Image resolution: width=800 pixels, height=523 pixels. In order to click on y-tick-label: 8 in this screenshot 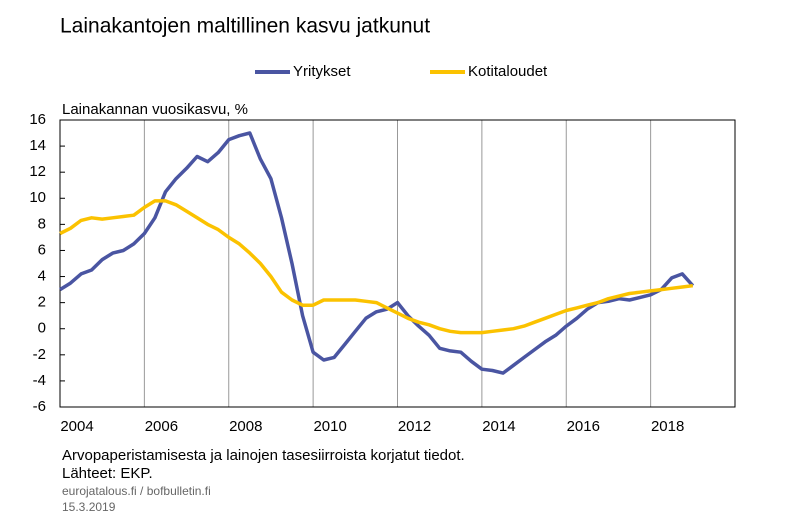, I will do `click(42, 223)`.